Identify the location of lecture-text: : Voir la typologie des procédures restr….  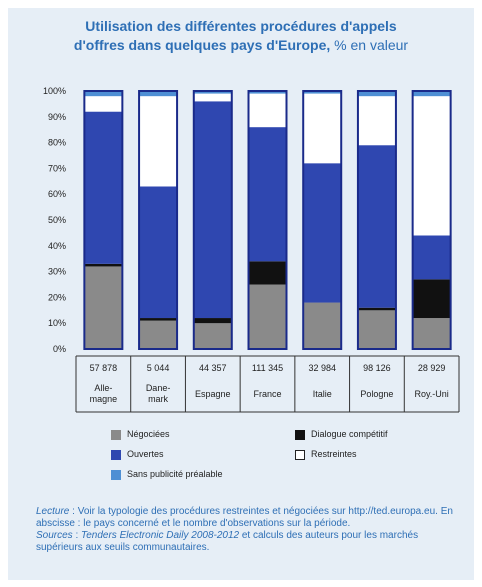
(244, 517).